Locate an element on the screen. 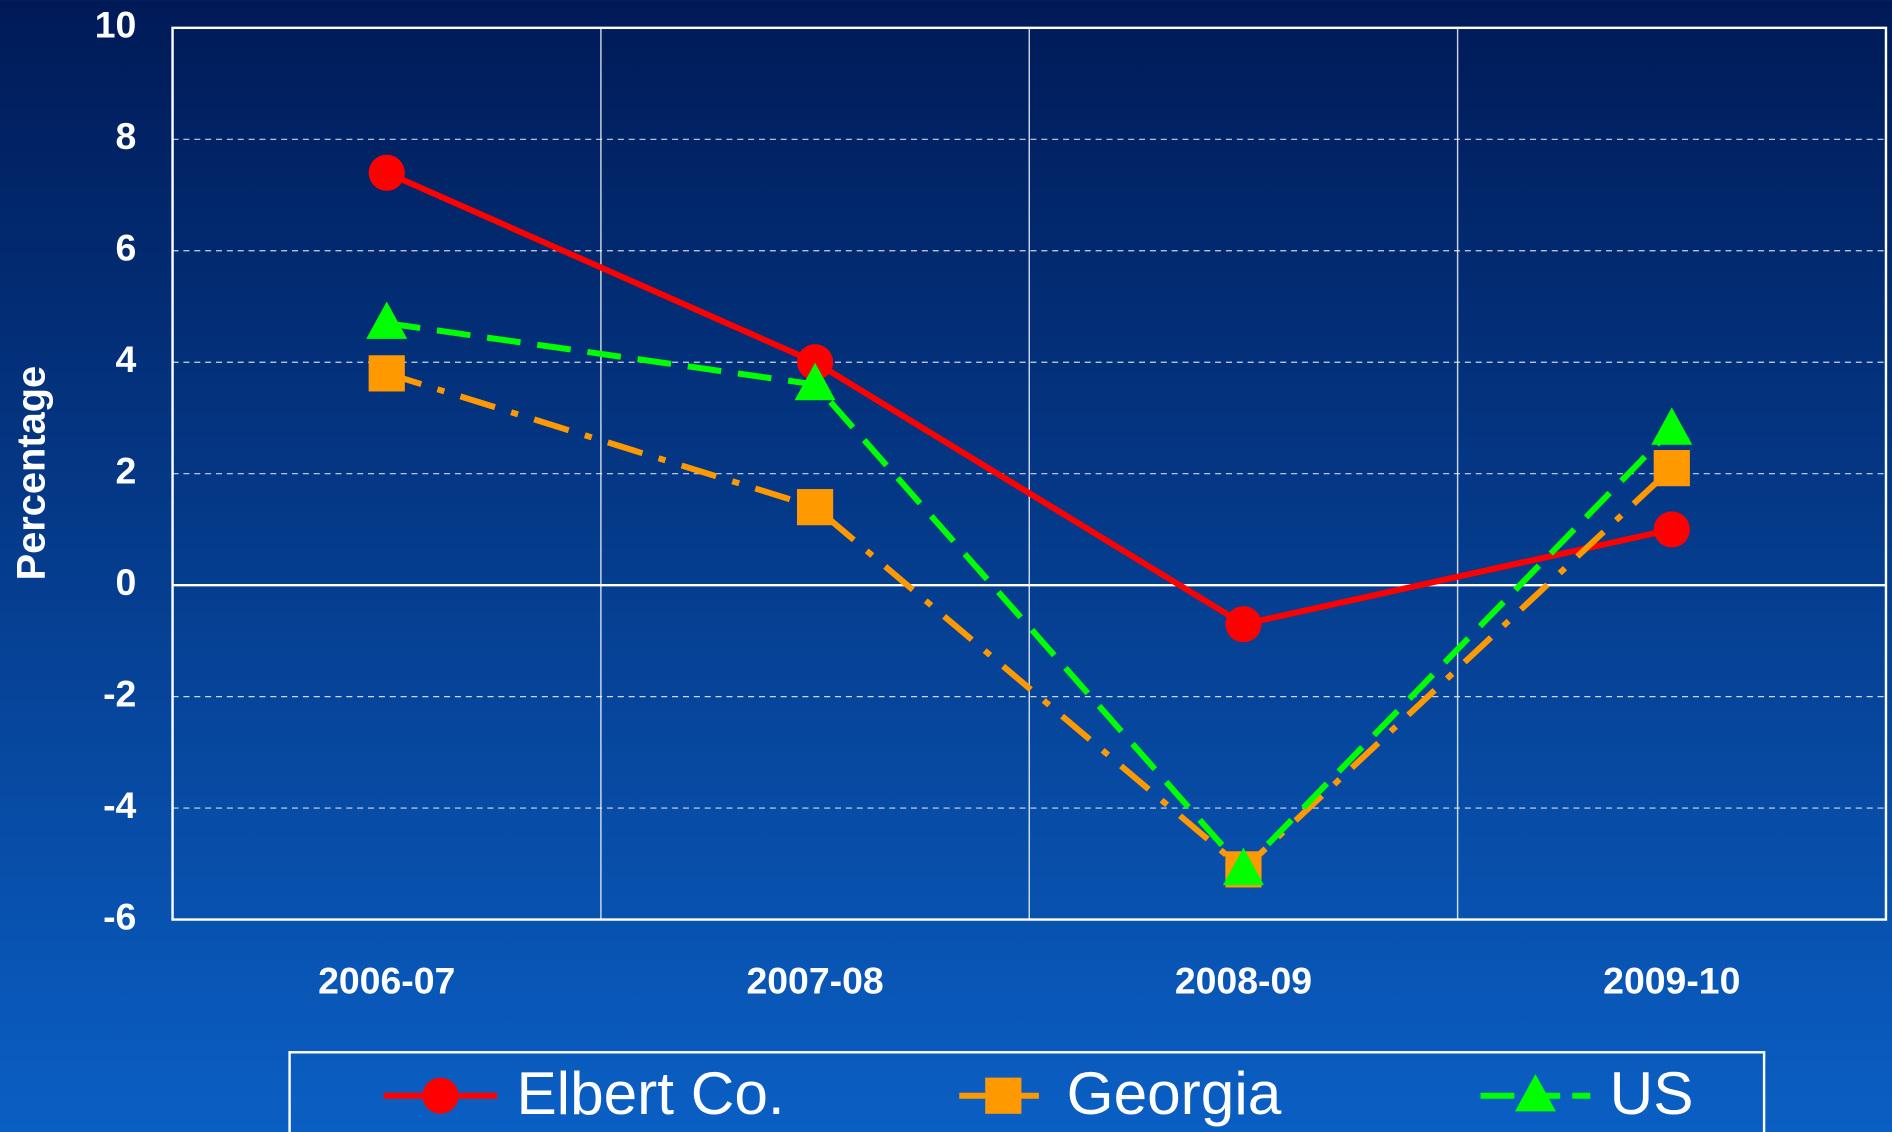  x-tick-label: 2006-07 is located at coordinates (386, 980).